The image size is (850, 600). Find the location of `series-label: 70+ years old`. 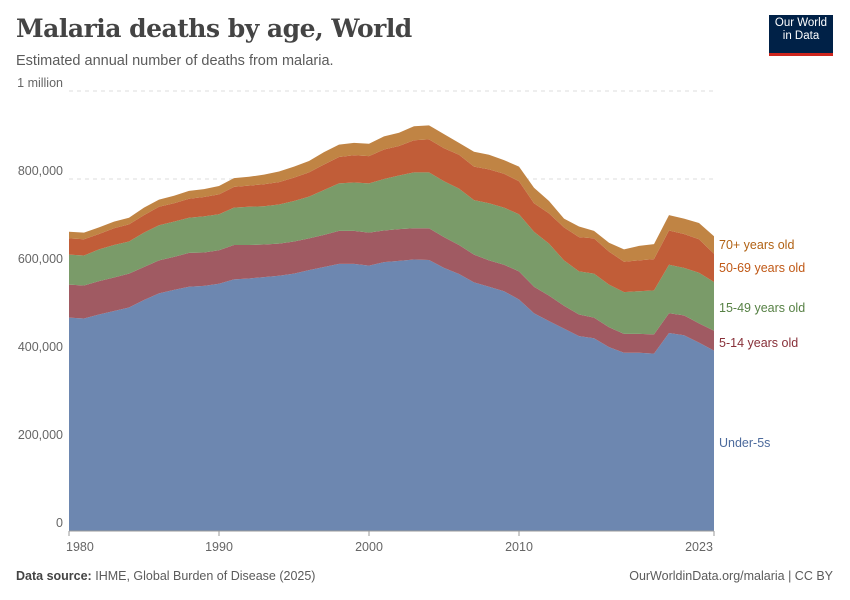

series-label: 70+ years old is located at coordinates (756, 245).